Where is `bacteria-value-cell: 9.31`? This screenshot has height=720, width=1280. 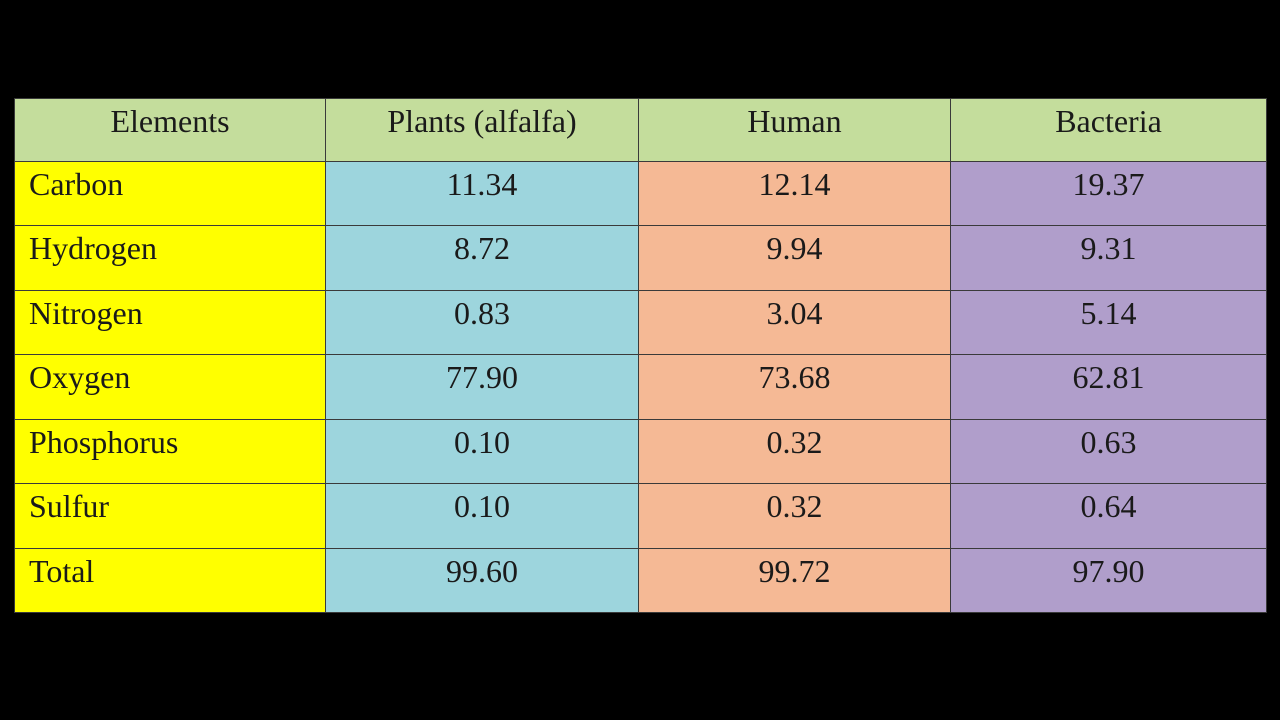 bacteria-value-cell: 9.31 is located at coordinates (1108, 258).